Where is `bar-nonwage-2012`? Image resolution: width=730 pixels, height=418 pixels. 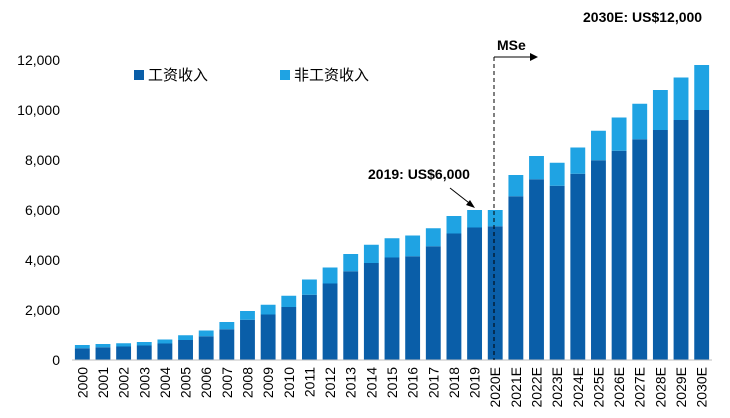
bar-nonwage-2012 is located at coordinates (330, 275).